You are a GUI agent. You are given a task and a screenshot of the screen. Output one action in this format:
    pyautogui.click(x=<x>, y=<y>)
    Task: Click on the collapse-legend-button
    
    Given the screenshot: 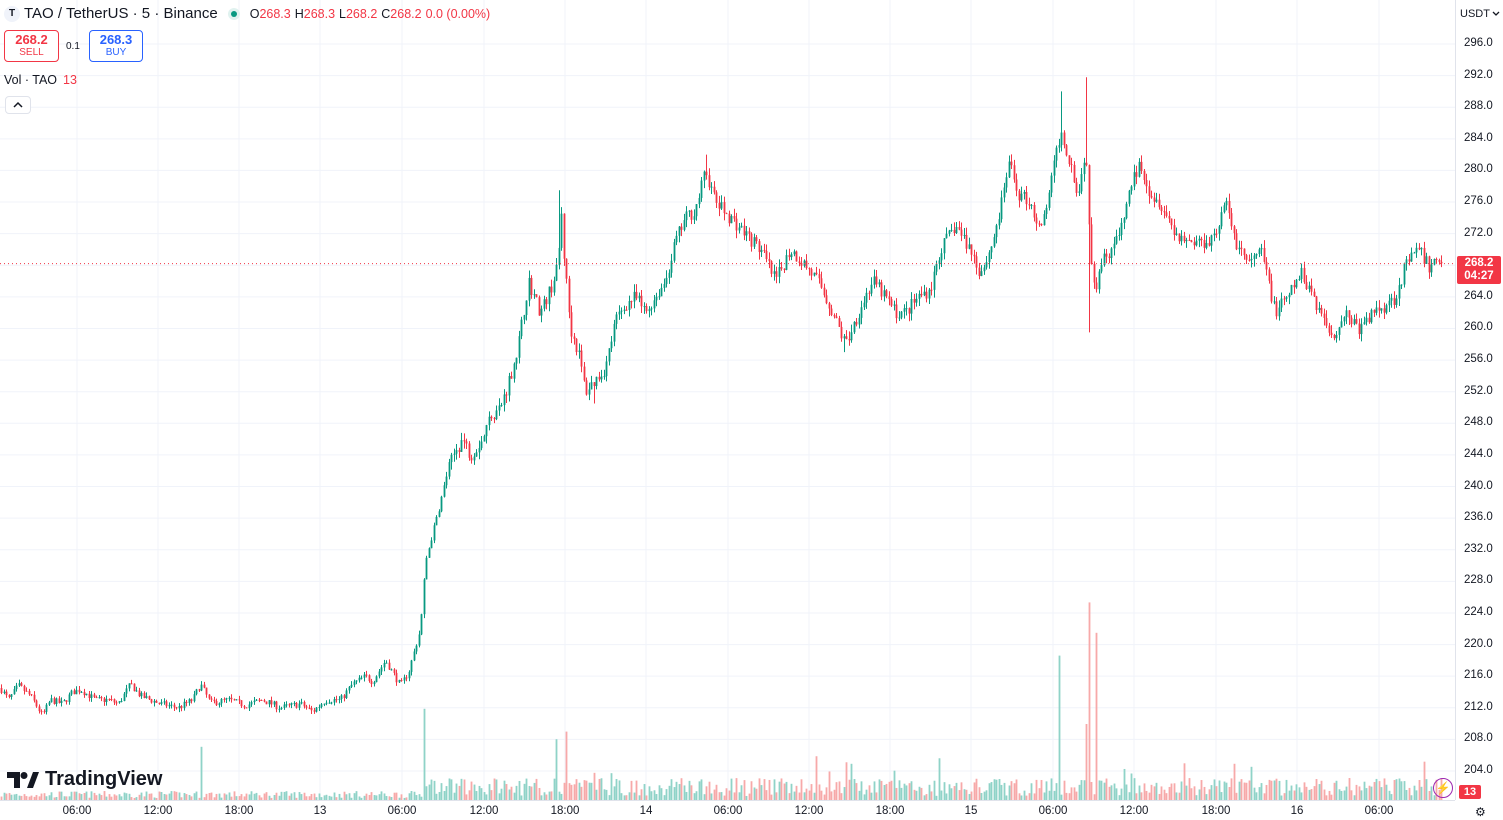 What is the action you would take?
    pyautogui.click(x=18, y=105)
    